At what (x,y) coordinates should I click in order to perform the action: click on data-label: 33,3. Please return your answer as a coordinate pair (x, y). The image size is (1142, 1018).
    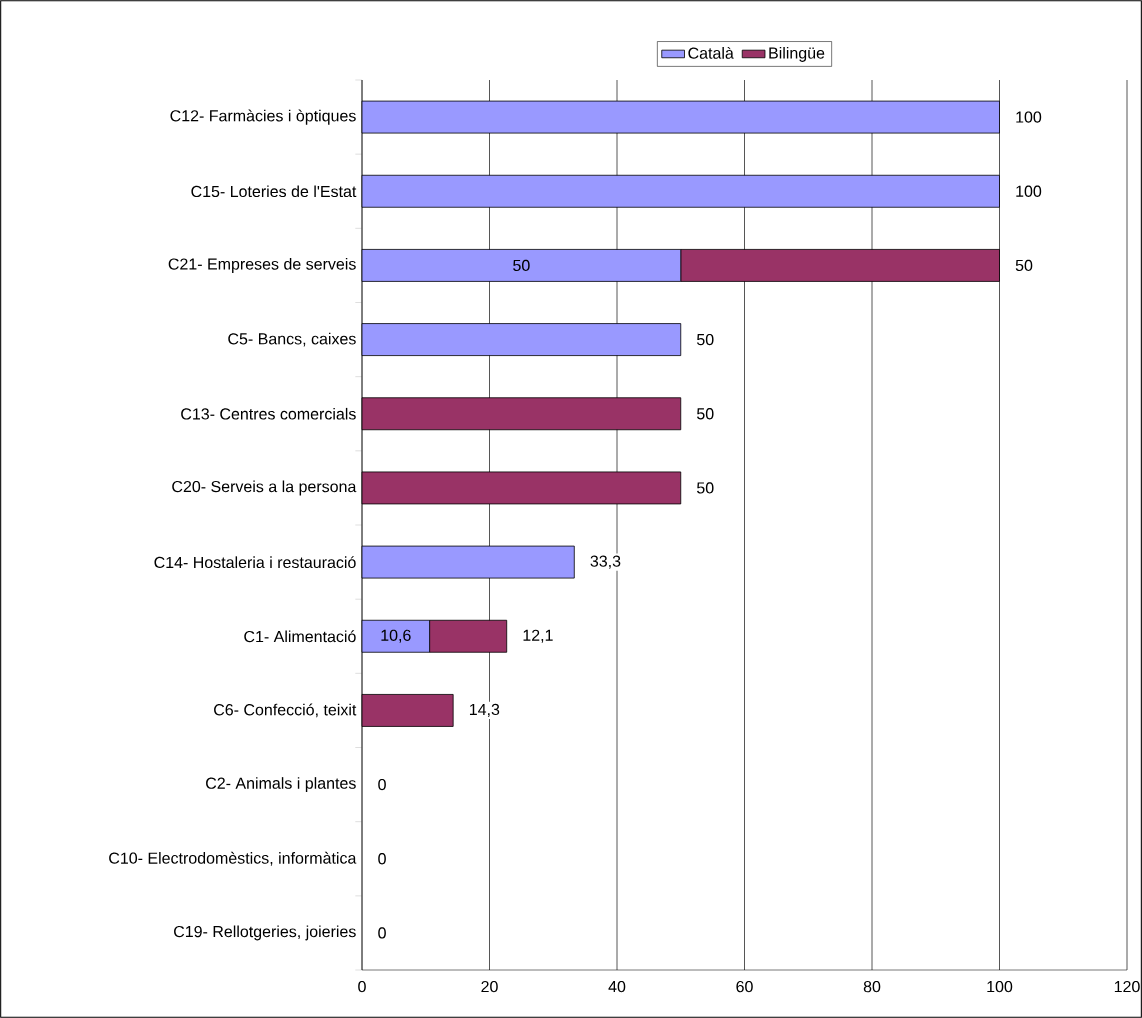
    Looking at the image, I should click on (605, 562).